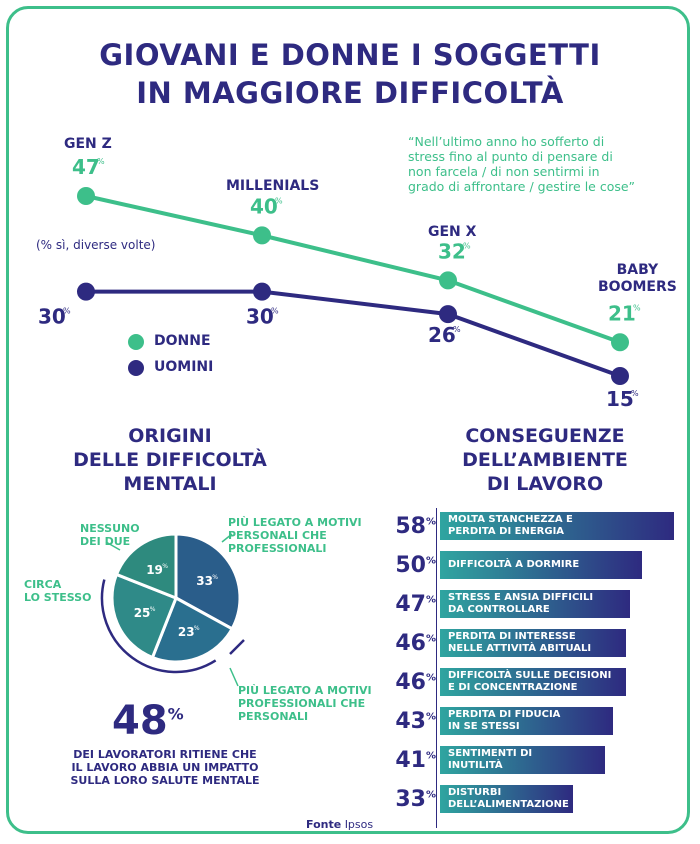  I want to click on bar-6: SENTIMENTI DI INUTILITÀ, so click(523, 760).